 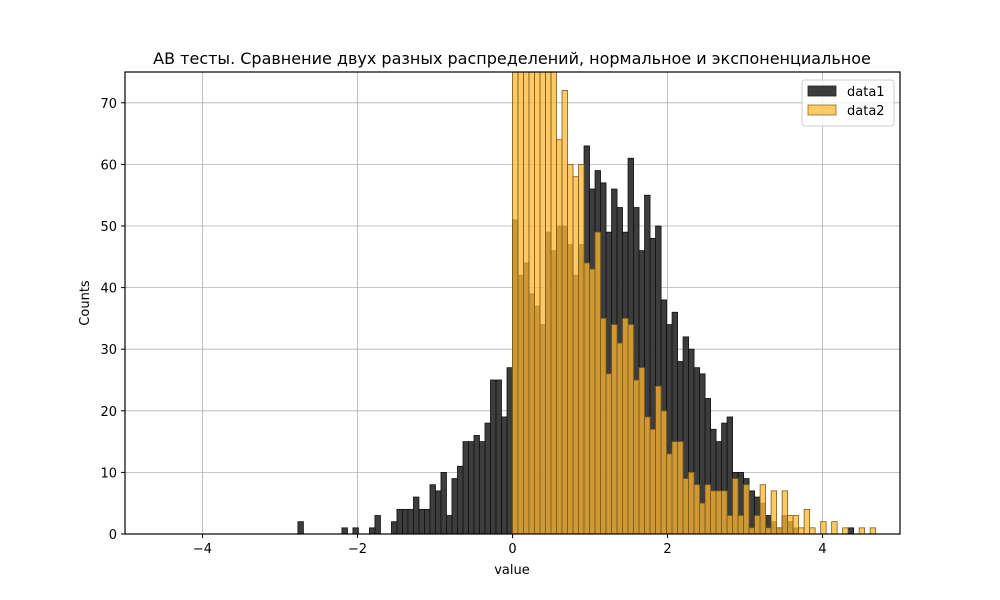 I want to click on y-tick-label: 10, so click(x=108, y=473).